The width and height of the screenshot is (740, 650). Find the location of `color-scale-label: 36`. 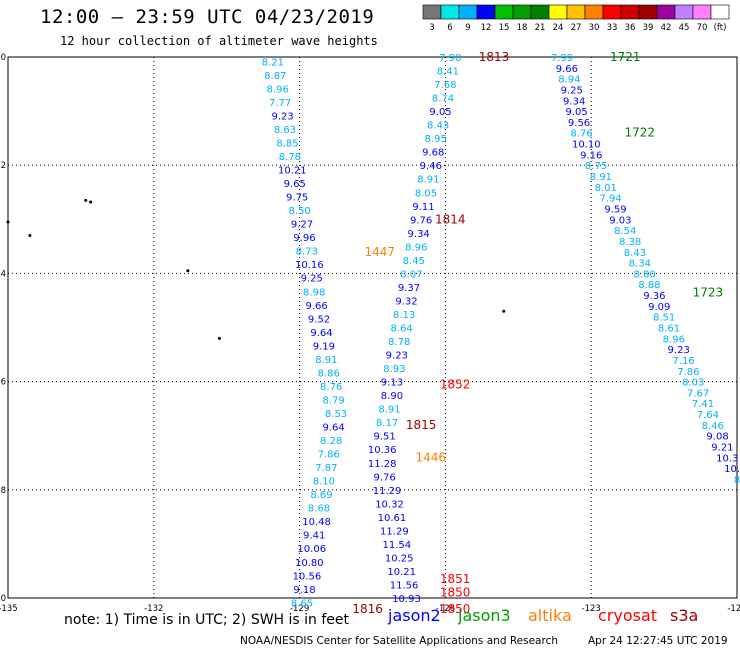

color-scale-label: 36 is located at coordinates (630, 28).